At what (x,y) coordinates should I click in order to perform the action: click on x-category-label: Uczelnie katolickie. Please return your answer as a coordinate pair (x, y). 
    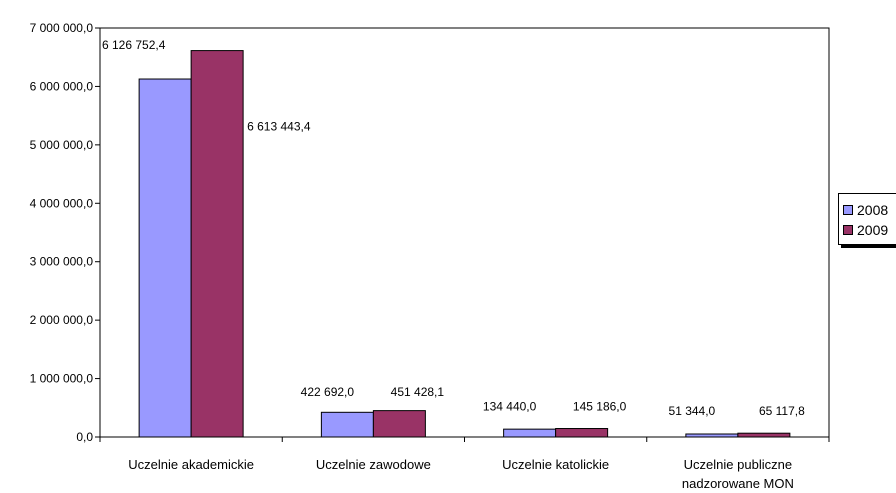
    Looking at the image, I should click on (555, 464).